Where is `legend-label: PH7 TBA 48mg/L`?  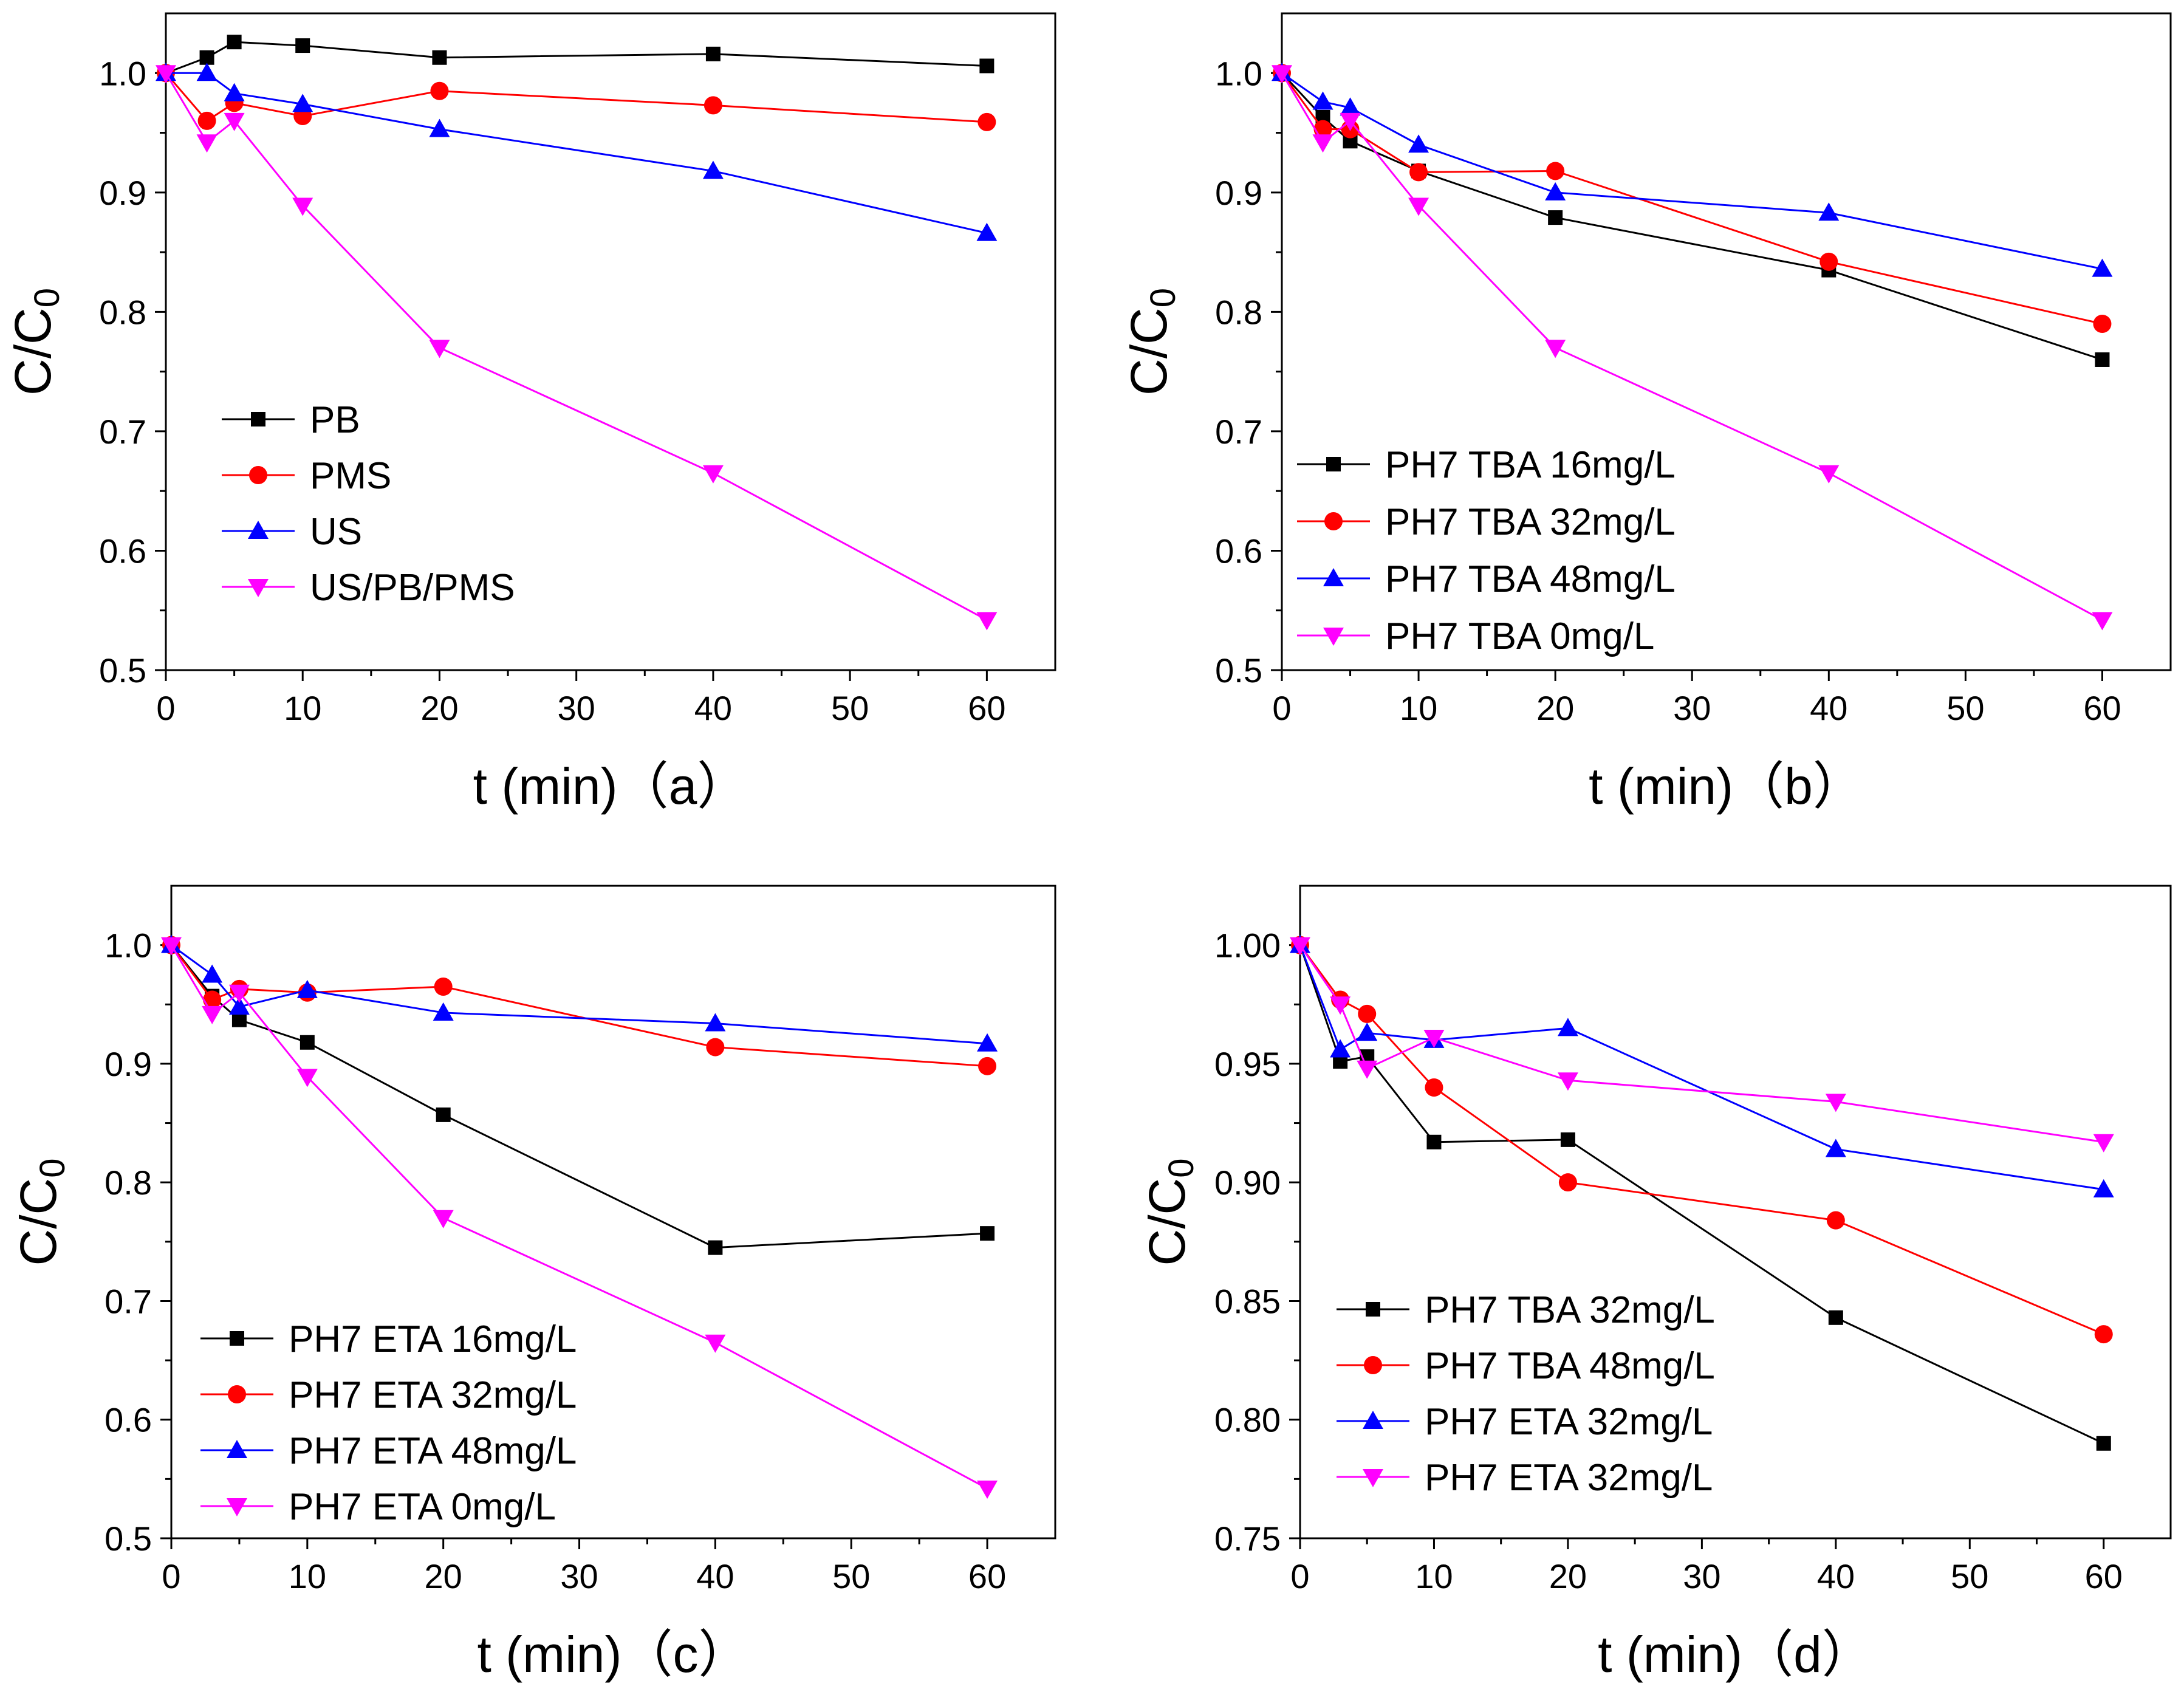
legend-label: PH7 TBA 48mg/L is located at coordinates (1570, 1366).